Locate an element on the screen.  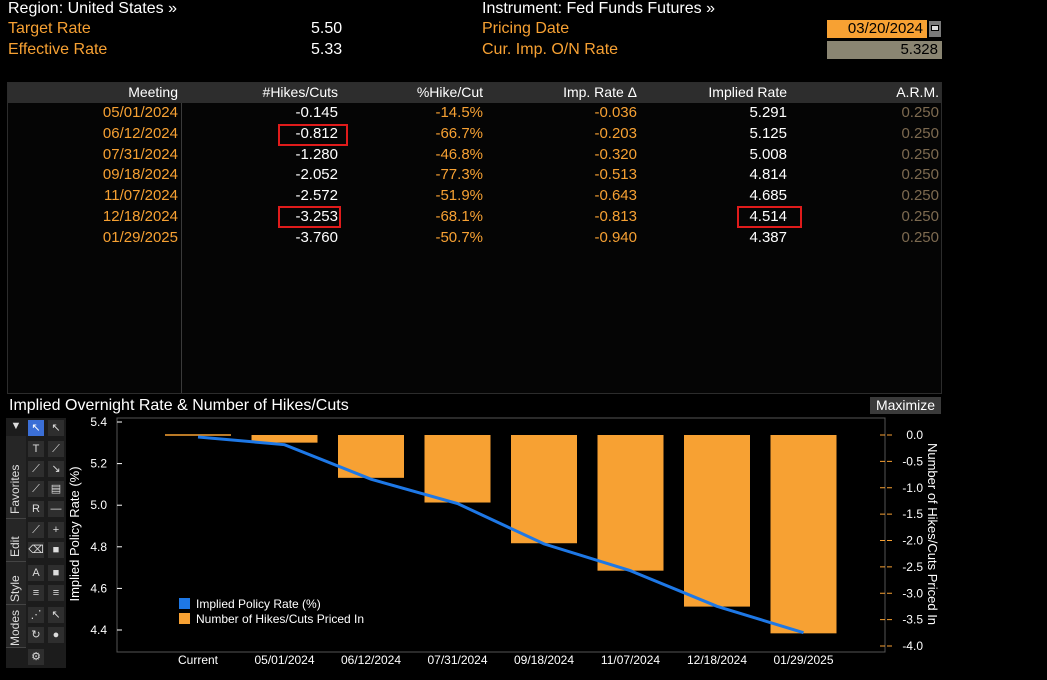
select-arrow-icon: ↖ is located at coordinates (56, 428).